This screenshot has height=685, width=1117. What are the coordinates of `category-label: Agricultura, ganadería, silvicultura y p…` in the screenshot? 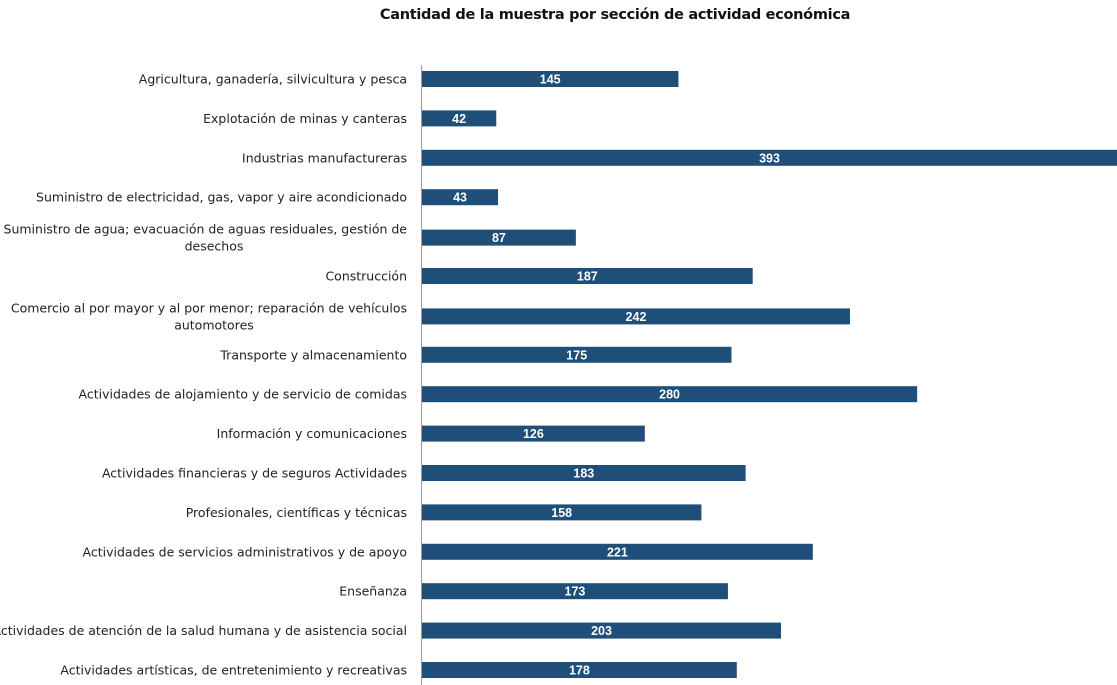 It's located at (273, 79).